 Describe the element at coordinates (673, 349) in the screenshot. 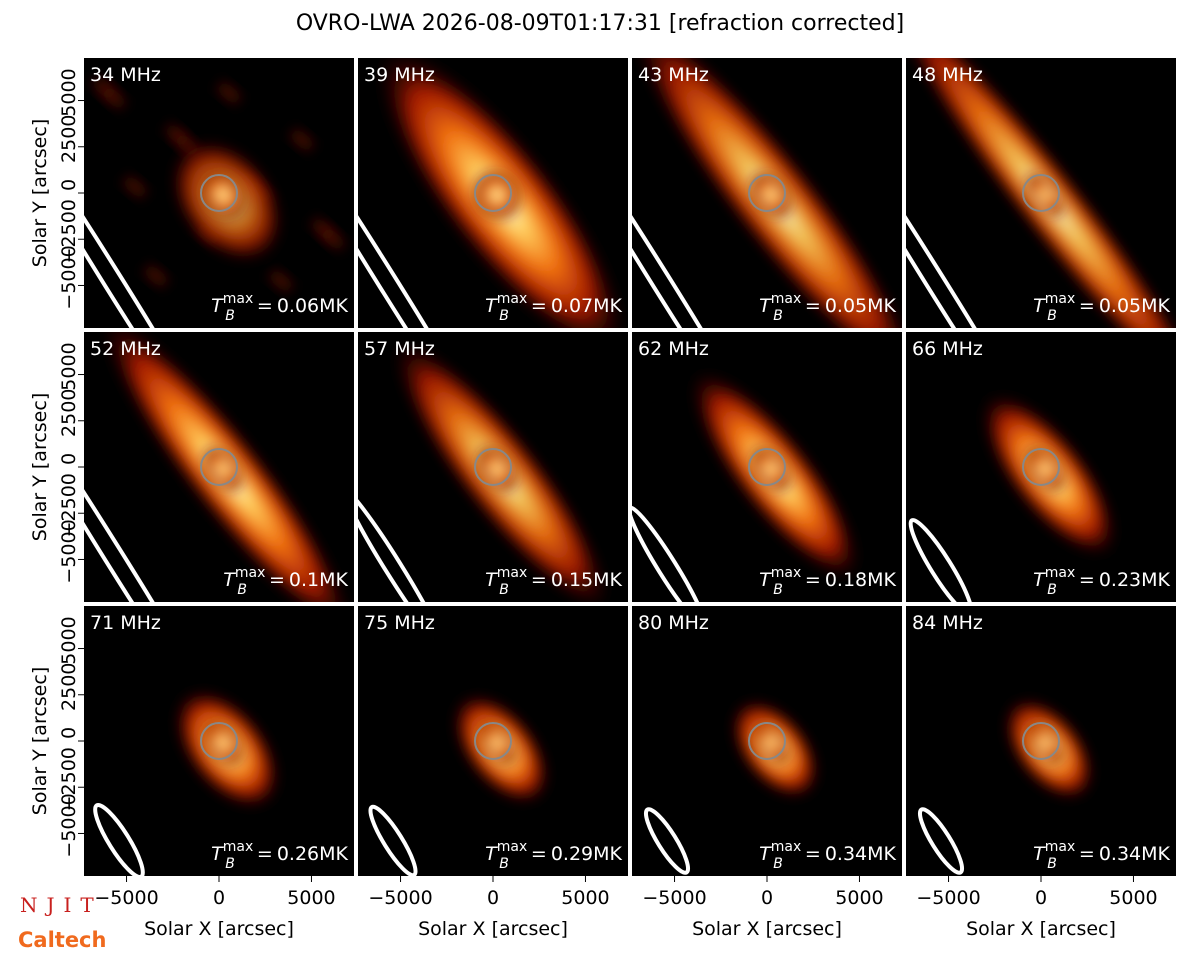

I see `frequency-label: 62 MHz` at that location.